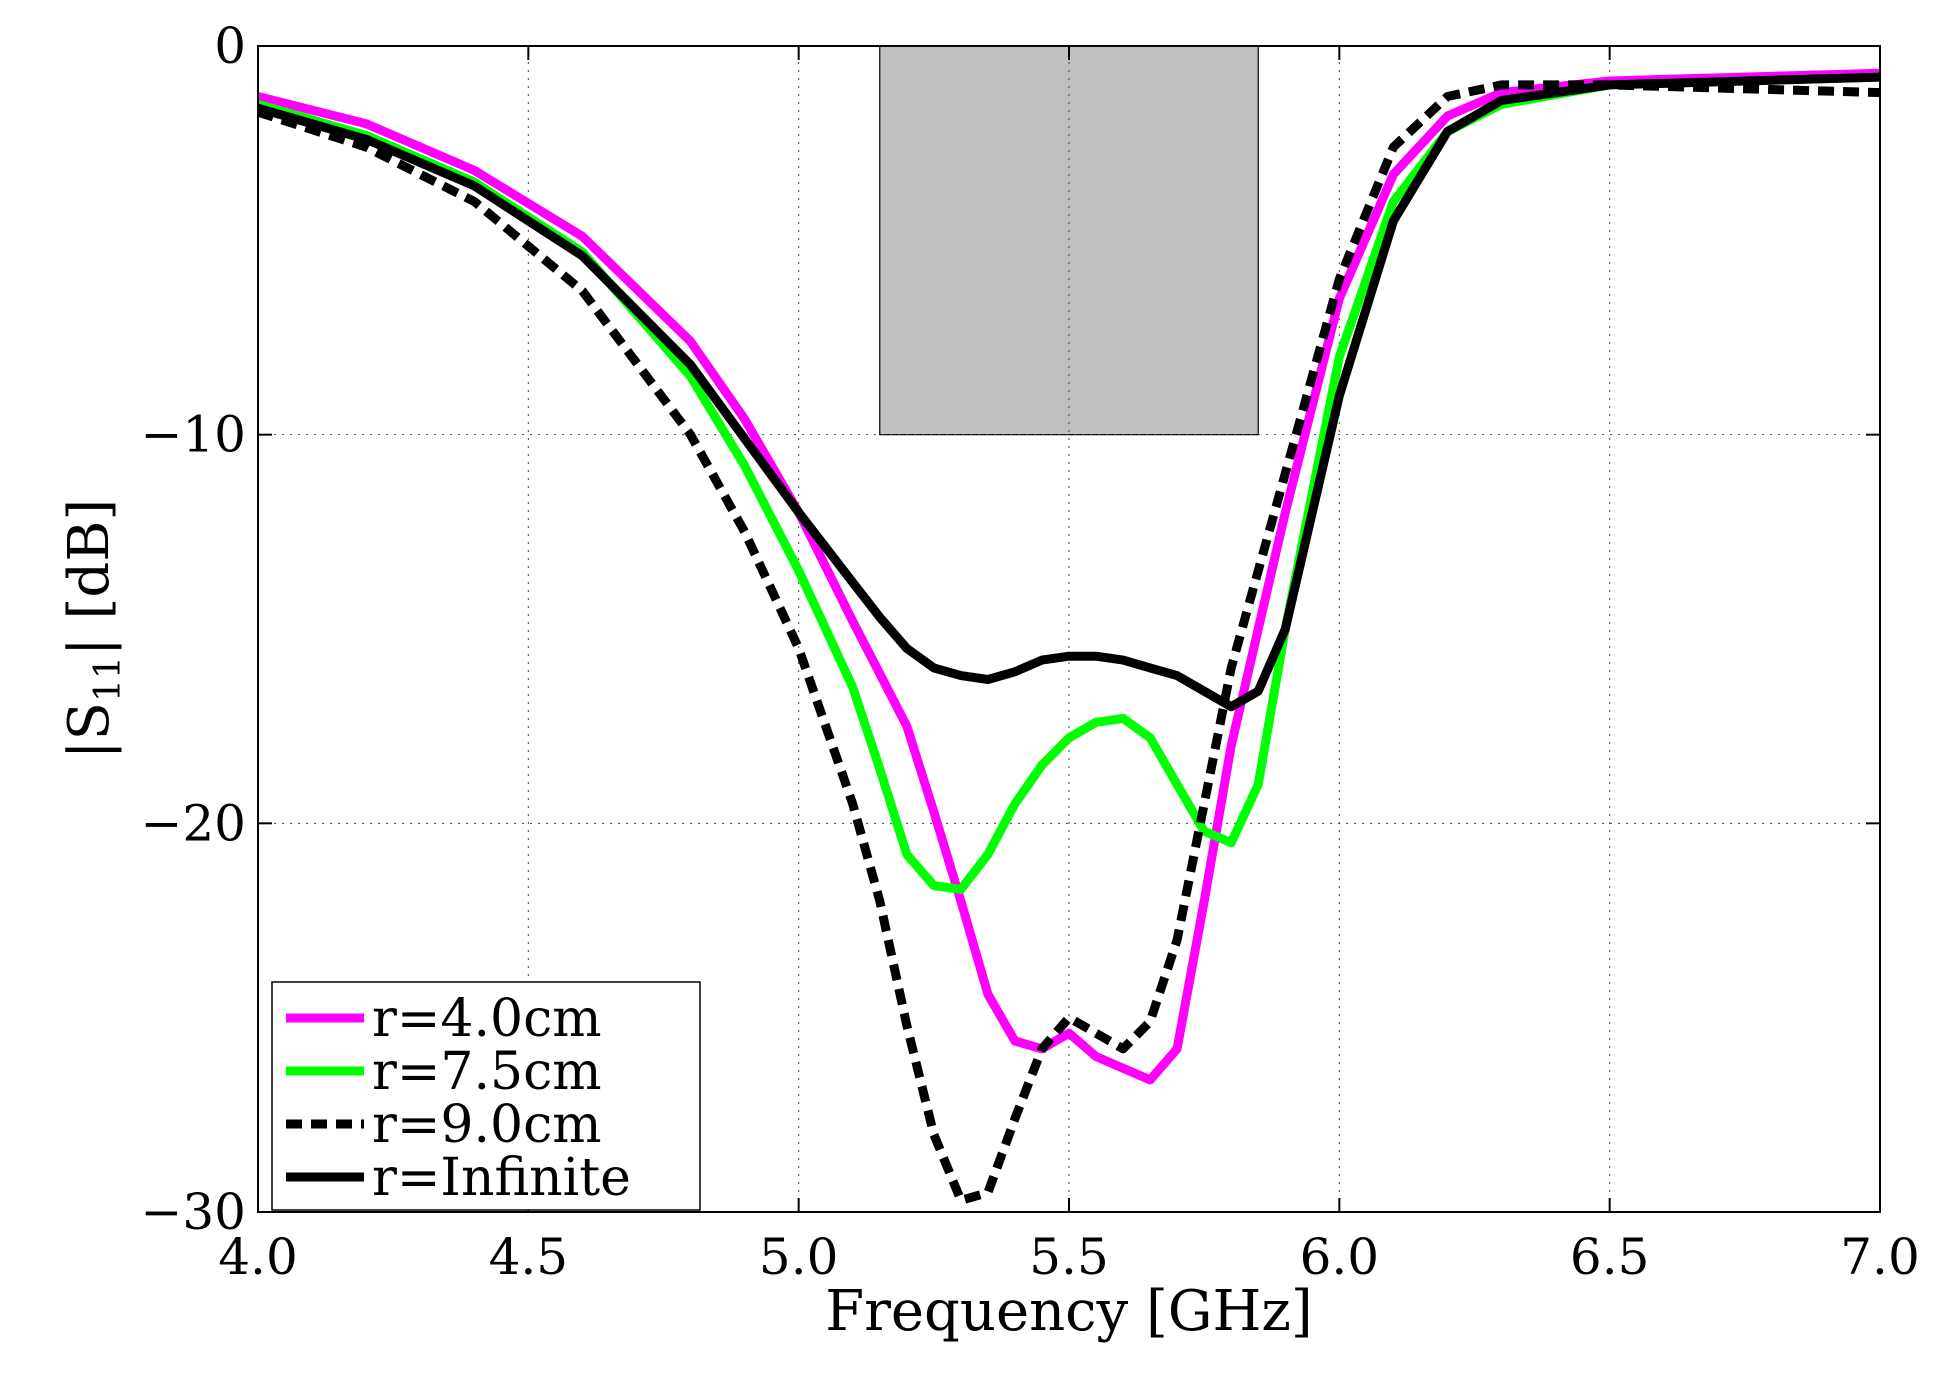 The height and width of the screenshot is (1397, 1935). Describe the element at coordinates (193, 435) in the screenshot. I see `y-tick-label-1: −10` at that location.